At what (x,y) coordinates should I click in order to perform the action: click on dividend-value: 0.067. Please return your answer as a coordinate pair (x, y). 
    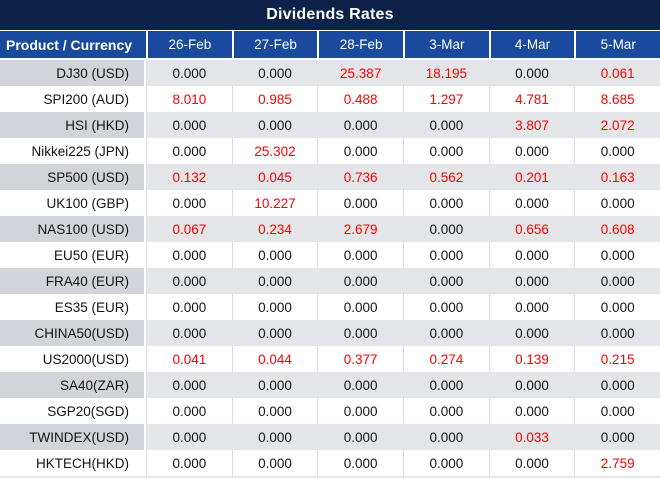
    Looking at the image, I should click on (189, 229).